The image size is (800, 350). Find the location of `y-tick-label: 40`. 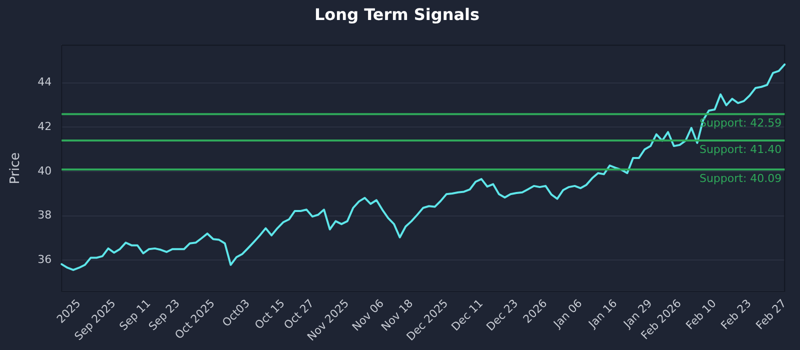

y-tick-label: 40 is located at coordinates (45, 171).